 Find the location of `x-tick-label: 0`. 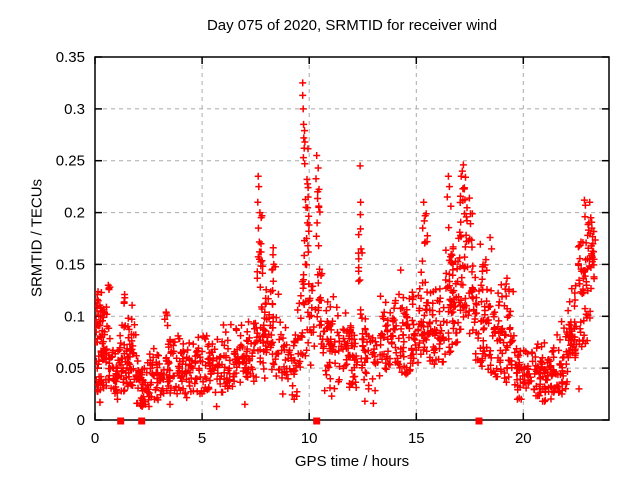

x-tick-label: 0 is located at coordinates (95, 438).